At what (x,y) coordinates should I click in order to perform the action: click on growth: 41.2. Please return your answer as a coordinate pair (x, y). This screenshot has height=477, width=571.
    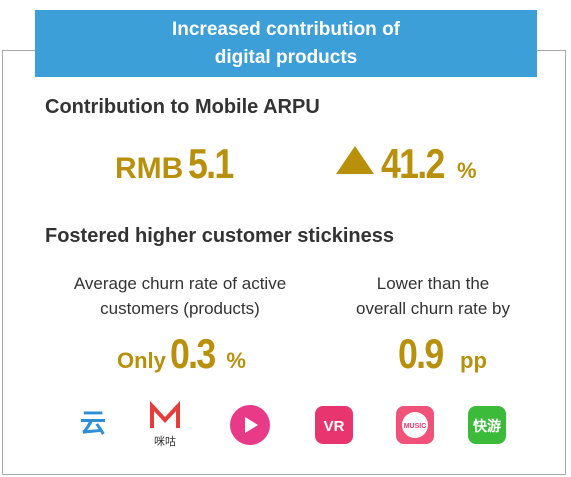
    Looking at the image, I should click on (413, 163).